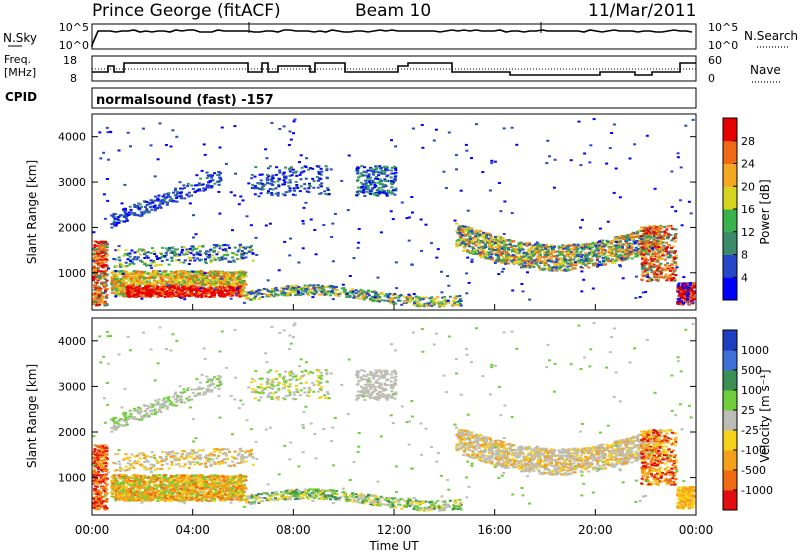  What do you see at coordinates (186, 11) in the screenshot?
I see `station-title: Prince George (fitACF)` at bounding box center [186, 11].